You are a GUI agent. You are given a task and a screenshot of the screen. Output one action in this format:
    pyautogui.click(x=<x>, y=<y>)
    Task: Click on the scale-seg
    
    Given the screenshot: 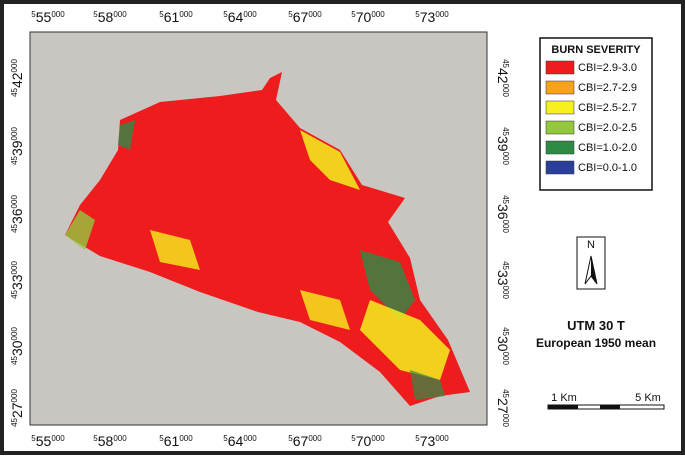 What is the action you would take?
    pyautogui.click(x=563, y=407)
    